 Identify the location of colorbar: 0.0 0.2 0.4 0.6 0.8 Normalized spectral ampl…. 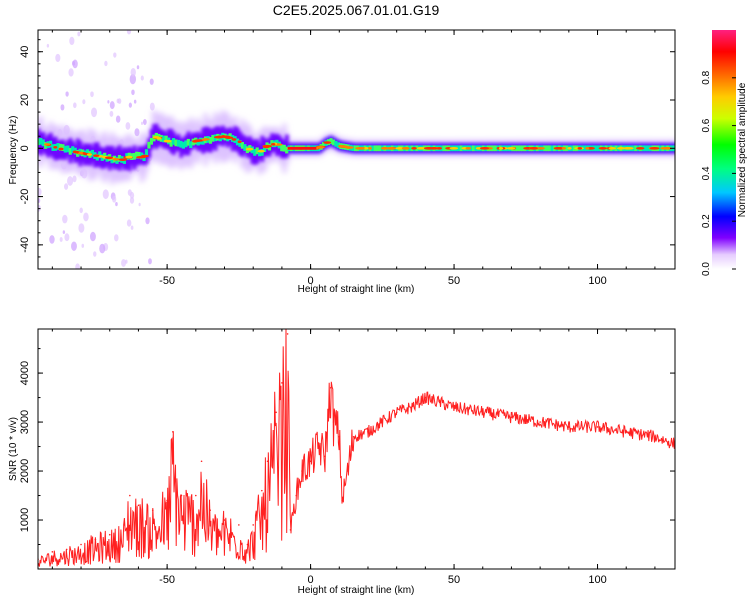
(724, 153).